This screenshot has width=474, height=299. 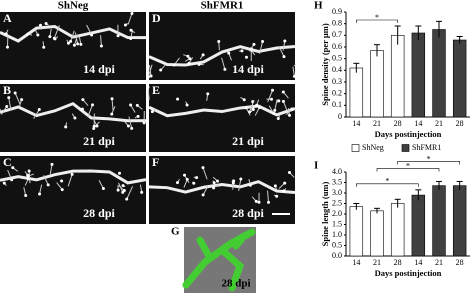 What do you see at coordinates (337, 11) in the screenshot?
I see `y-tick-label: 0.9` at bounding box center [337, 11].